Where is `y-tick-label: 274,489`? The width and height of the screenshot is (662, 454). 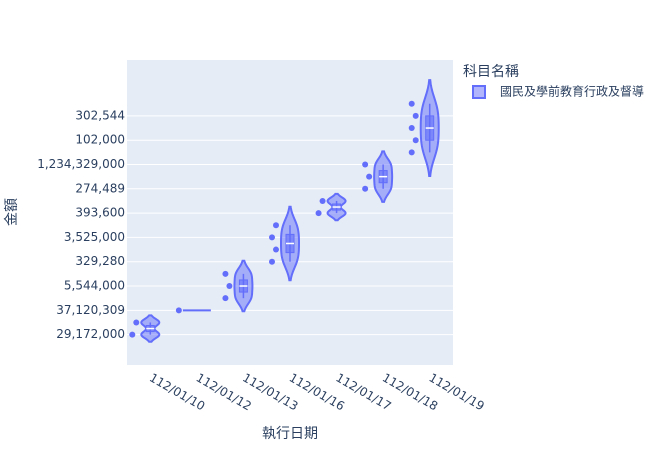 y-tick-label: 274,489 is located at coordinates (100, 188).